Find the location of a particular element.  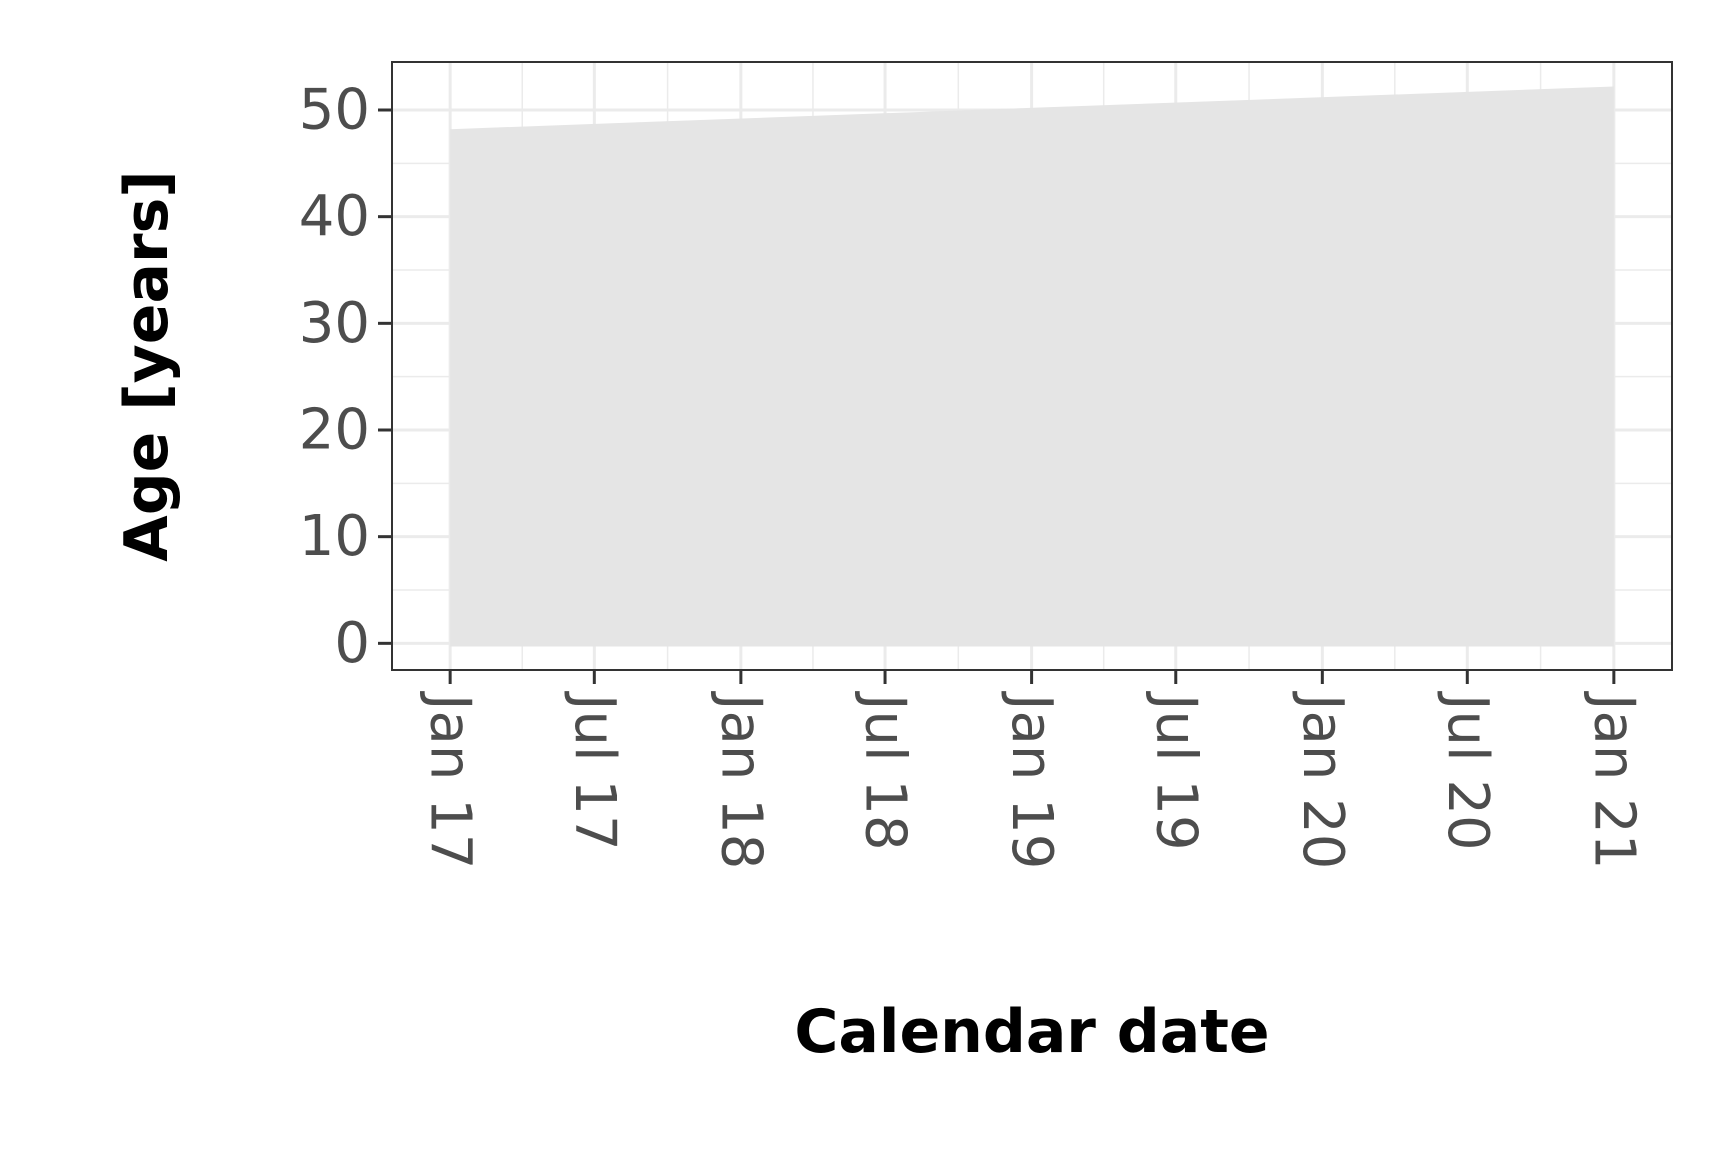

y-tick-label-1: 10 is located at coordinates (334, 536).